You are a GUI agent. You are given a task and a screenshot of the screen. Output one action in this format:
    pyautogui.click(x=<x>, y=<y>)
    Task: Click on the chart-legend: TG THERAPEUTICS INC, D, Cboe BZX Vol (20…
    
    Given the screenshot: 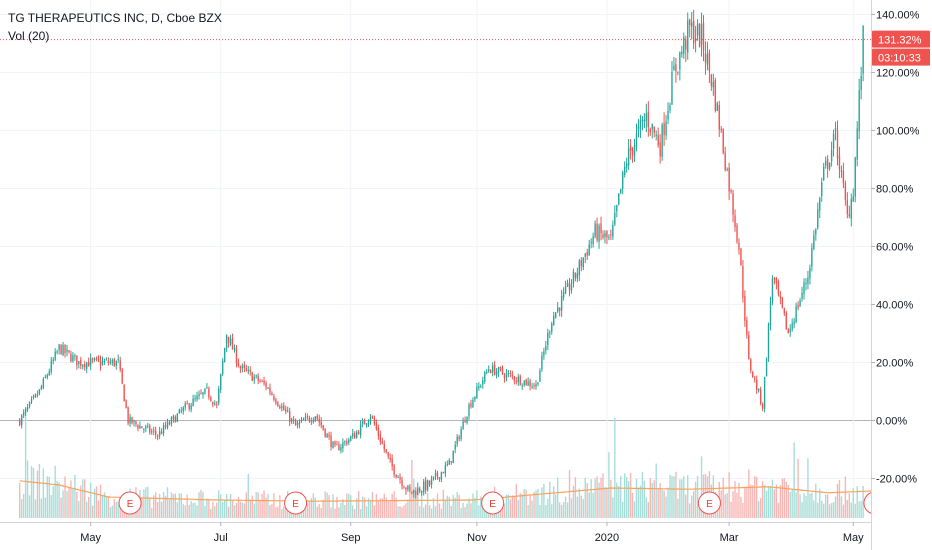 What is the action you would take?
    pyautogui.click(x=115, y=27)
    